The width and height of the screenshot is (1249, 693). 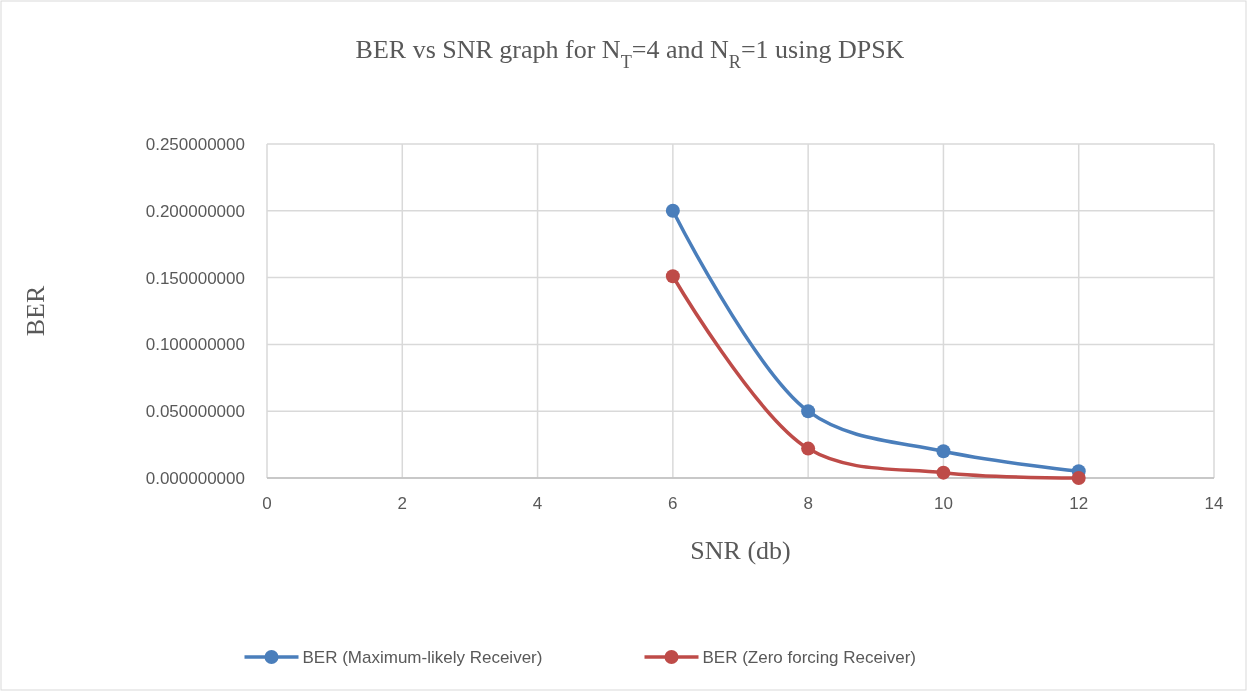 What do you see at coordinates (195, 211) in the screenshot?
I see `y-tick-label: 0.200000000` at bounding box center [195, 211].